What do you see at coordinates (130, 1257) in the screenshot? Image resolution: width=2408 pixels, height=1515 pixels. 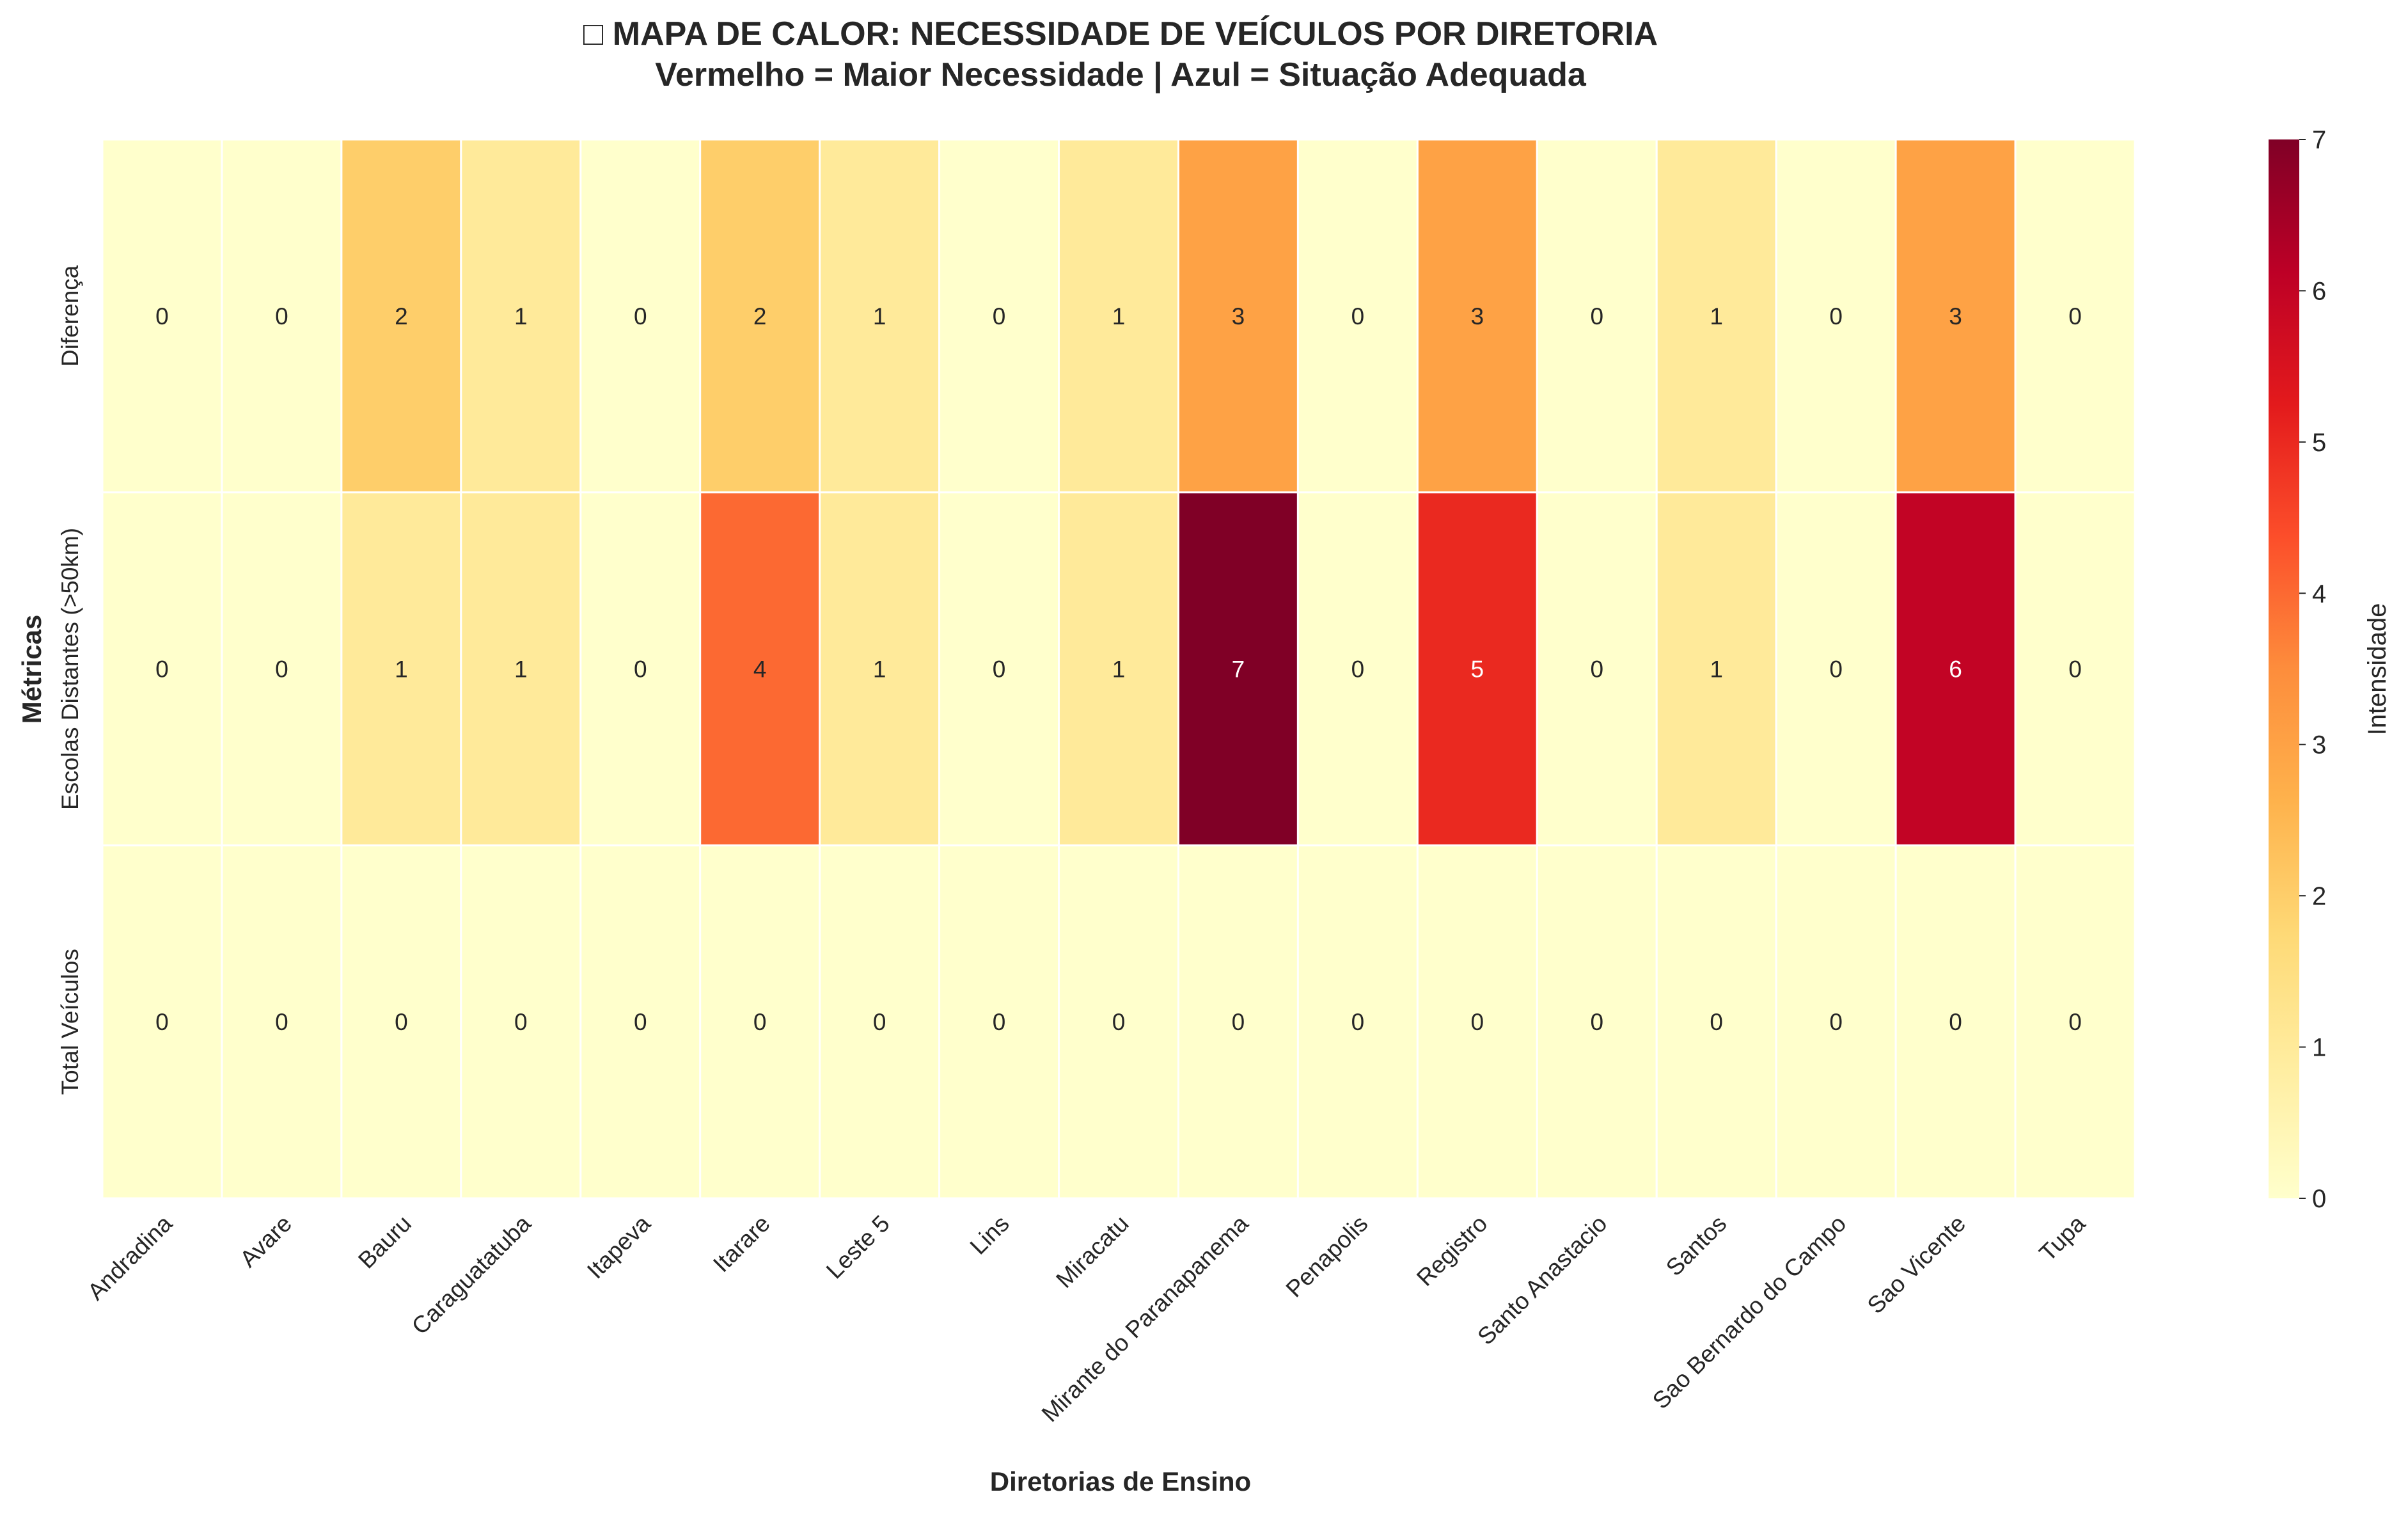 I see `x-tick-label: Andradina` at bounding box center [130, 1257].